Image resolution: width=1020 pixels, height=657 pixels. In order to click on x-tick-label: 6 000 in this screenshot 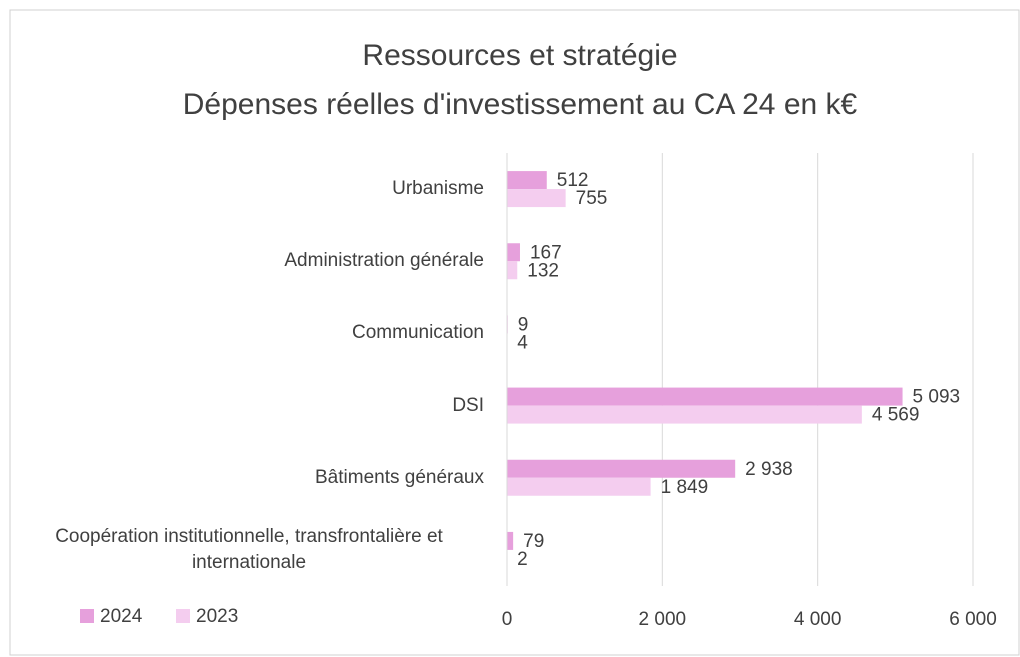, I will do `click(973, 619)`.